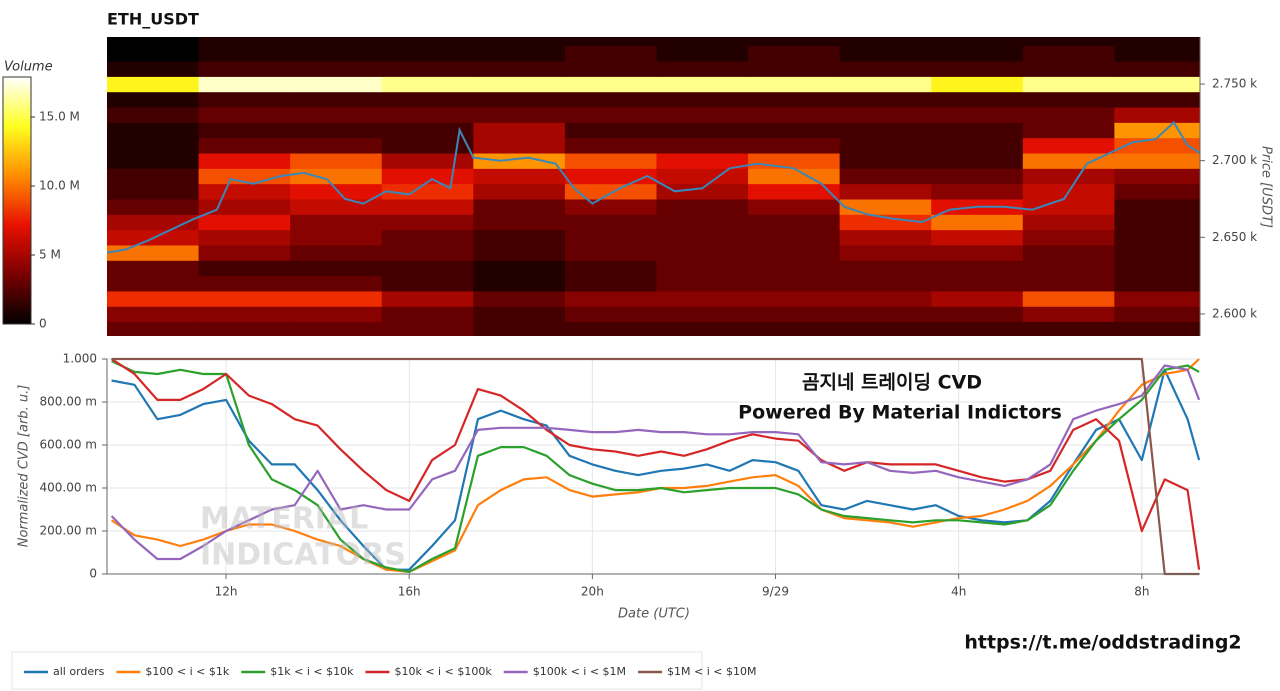  I want to click on chart-title: ETH_USDT, so click(153, 19).